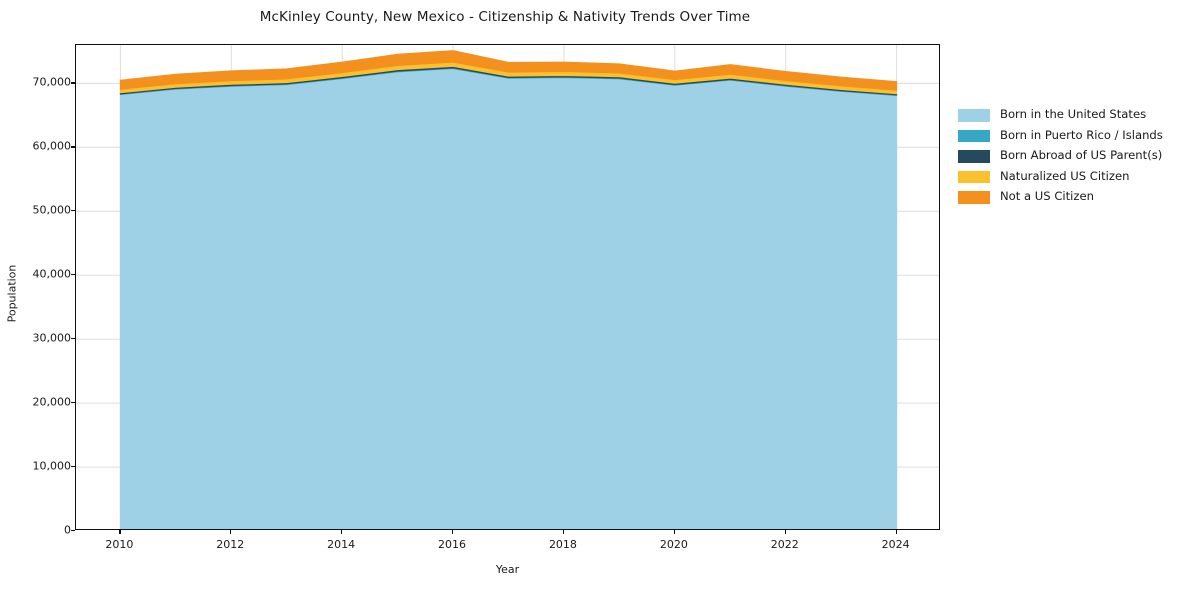 Image resolution: width=1189 pixels, height=590 pixels. I want to click on y-tick-label: 0, so click(67, 530).